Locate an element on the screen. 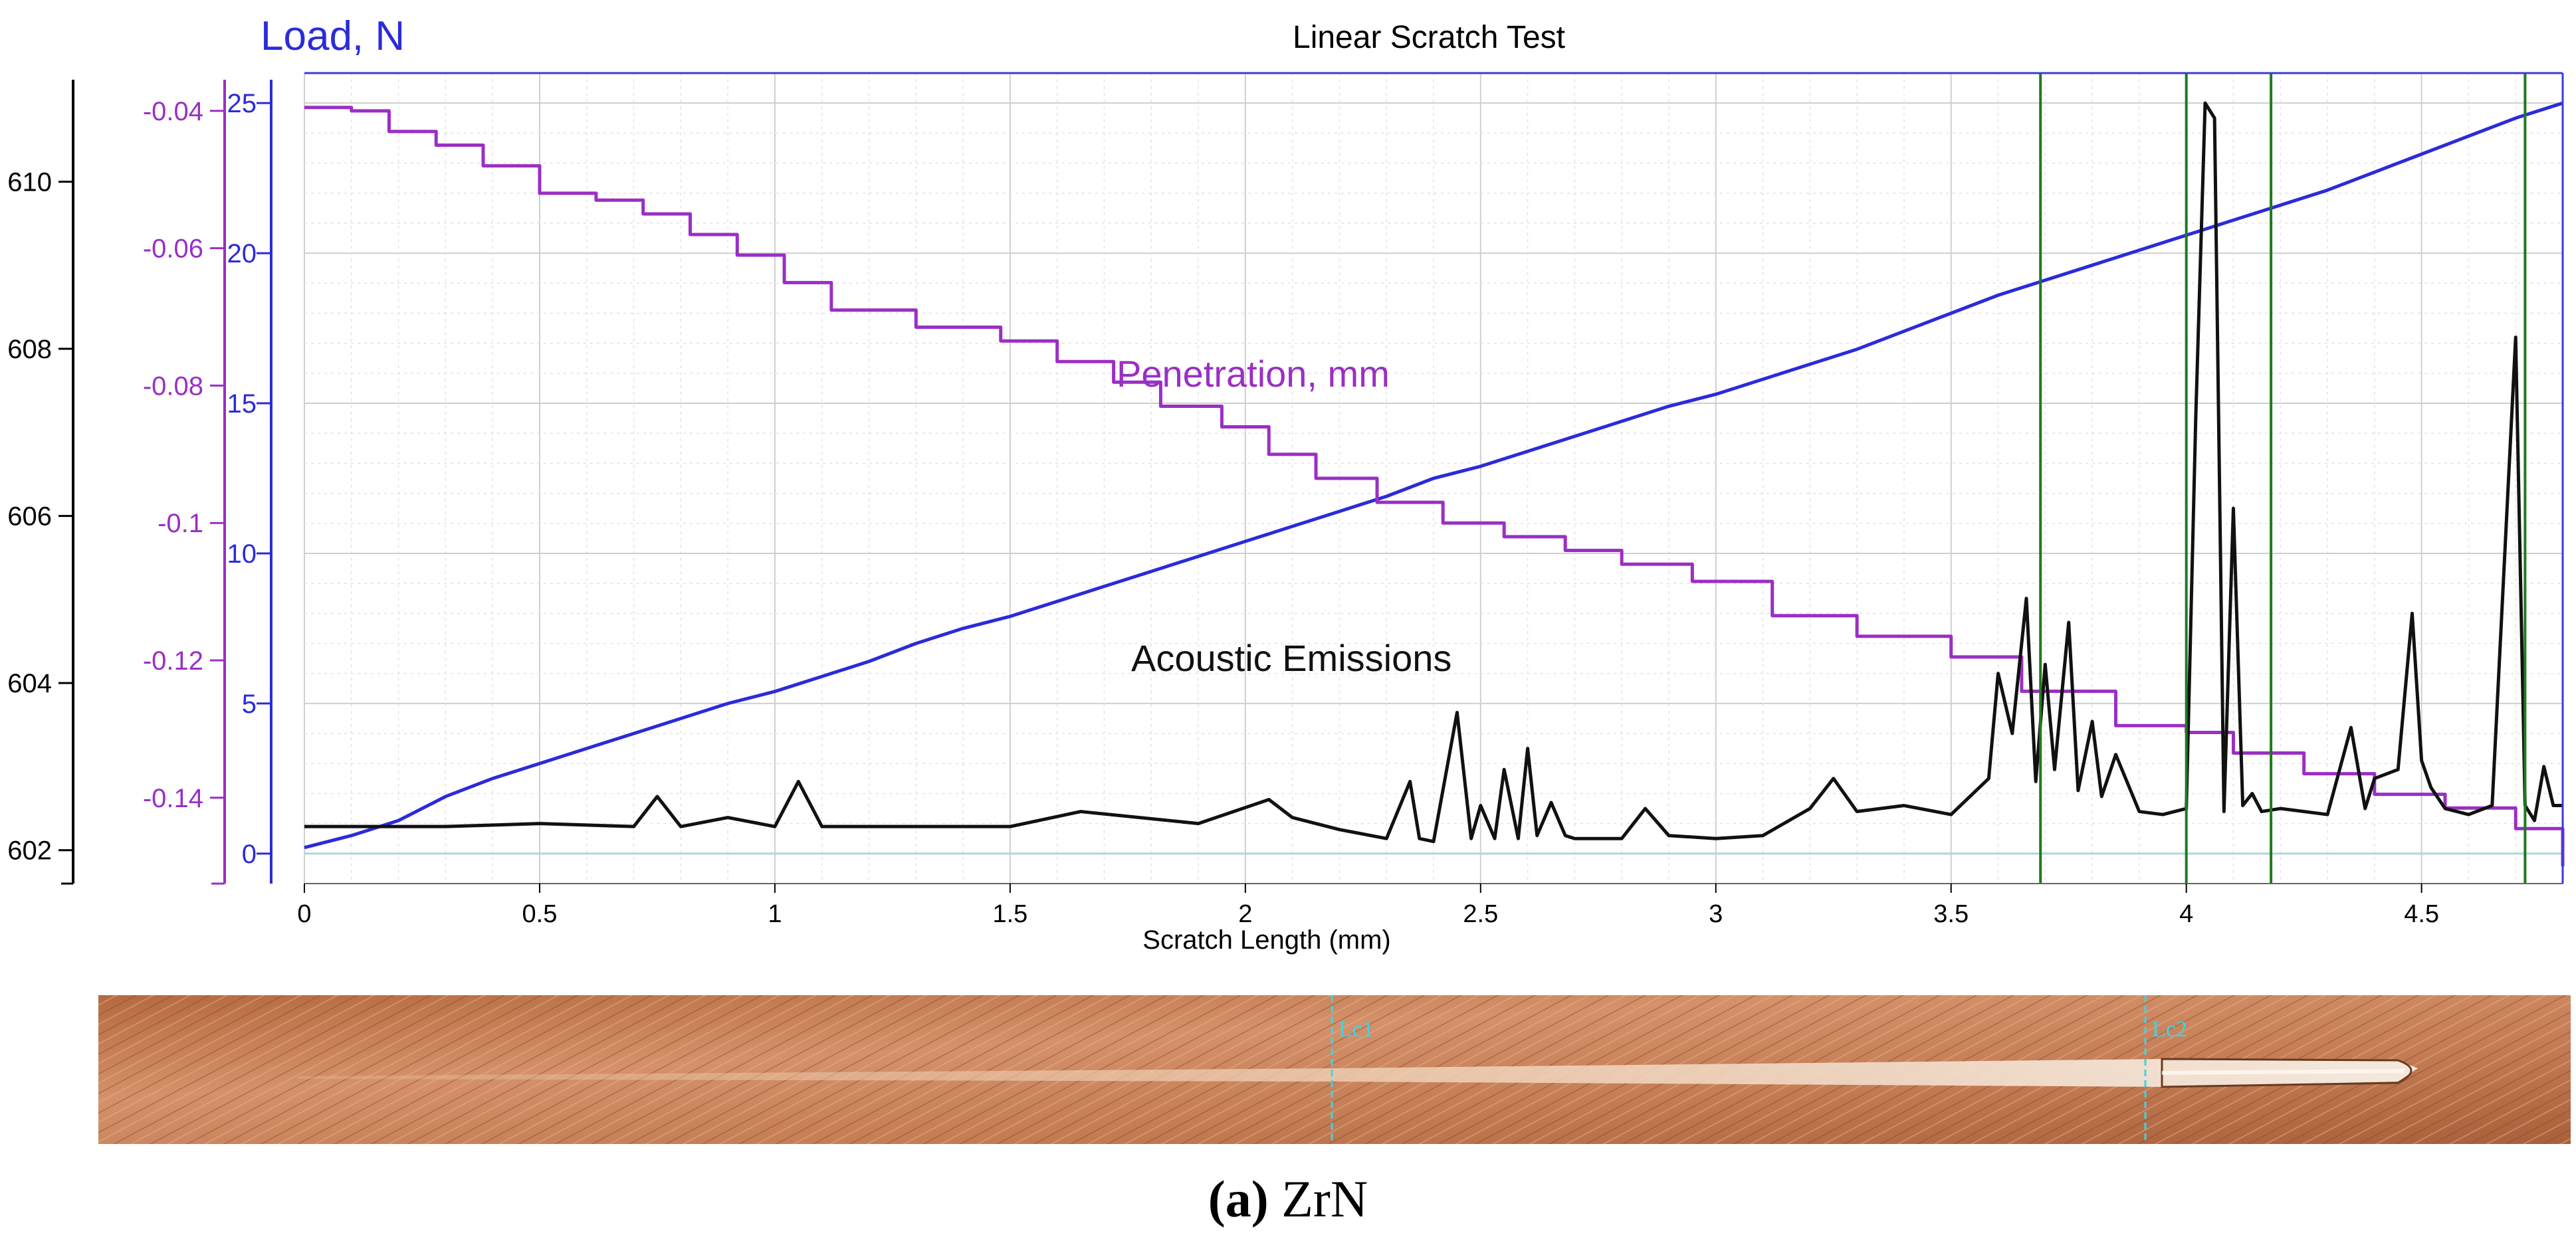  caption-label: (a) is located at coordinates (1238, 1199).